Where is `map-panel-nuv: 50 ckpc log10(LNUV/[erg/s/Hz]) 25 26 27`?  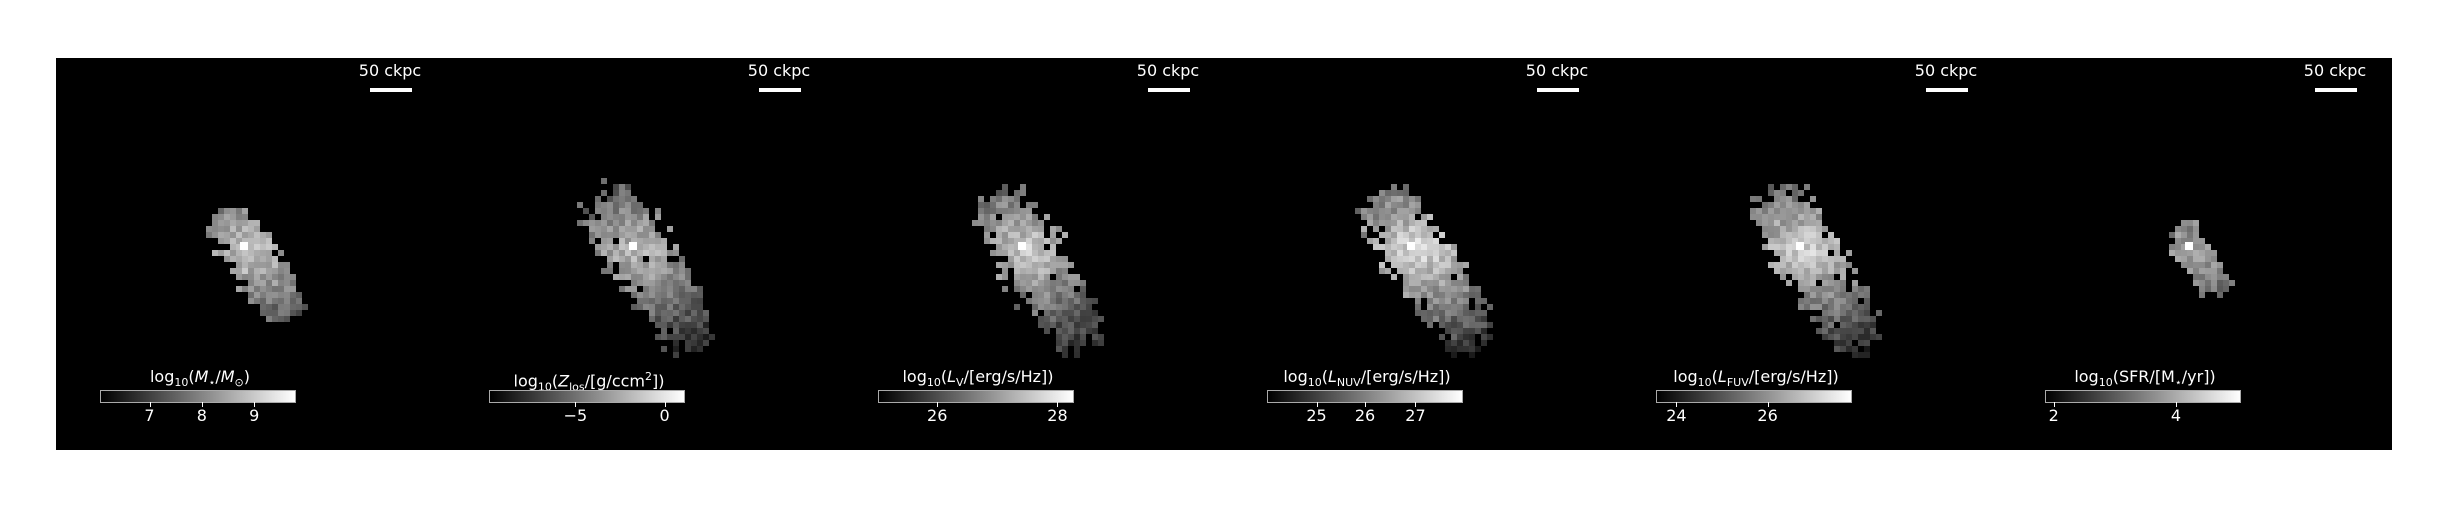 map-panel-nuv: 50 ckpc log10(LNUV/[erg/s/Hz]) 25 26 27 is located at coordinates (1417, 254).